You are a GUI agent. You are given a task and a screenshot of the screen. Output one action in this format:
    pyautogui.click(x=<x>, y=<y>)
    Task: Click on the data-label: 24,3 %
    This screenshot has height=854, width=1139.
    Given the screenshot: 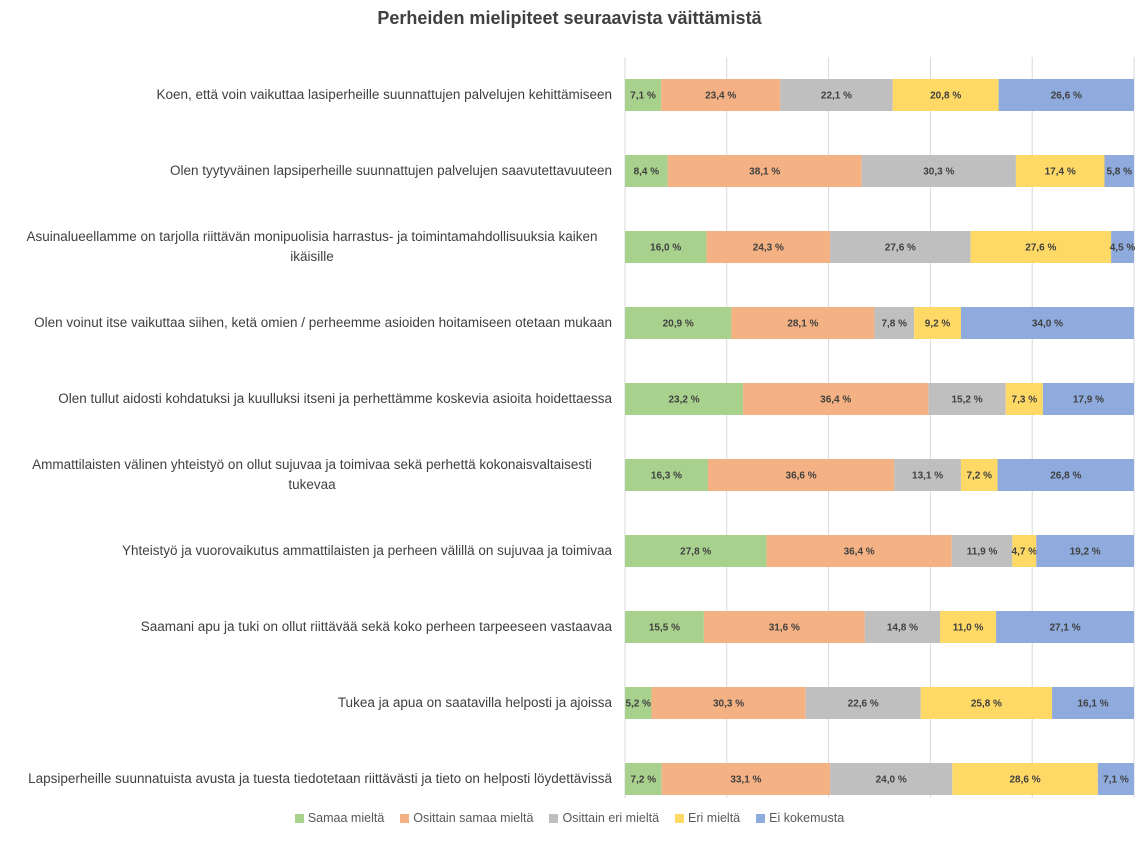 What is the action you would take?
    pyautogui.click(x=768, y=248)
    